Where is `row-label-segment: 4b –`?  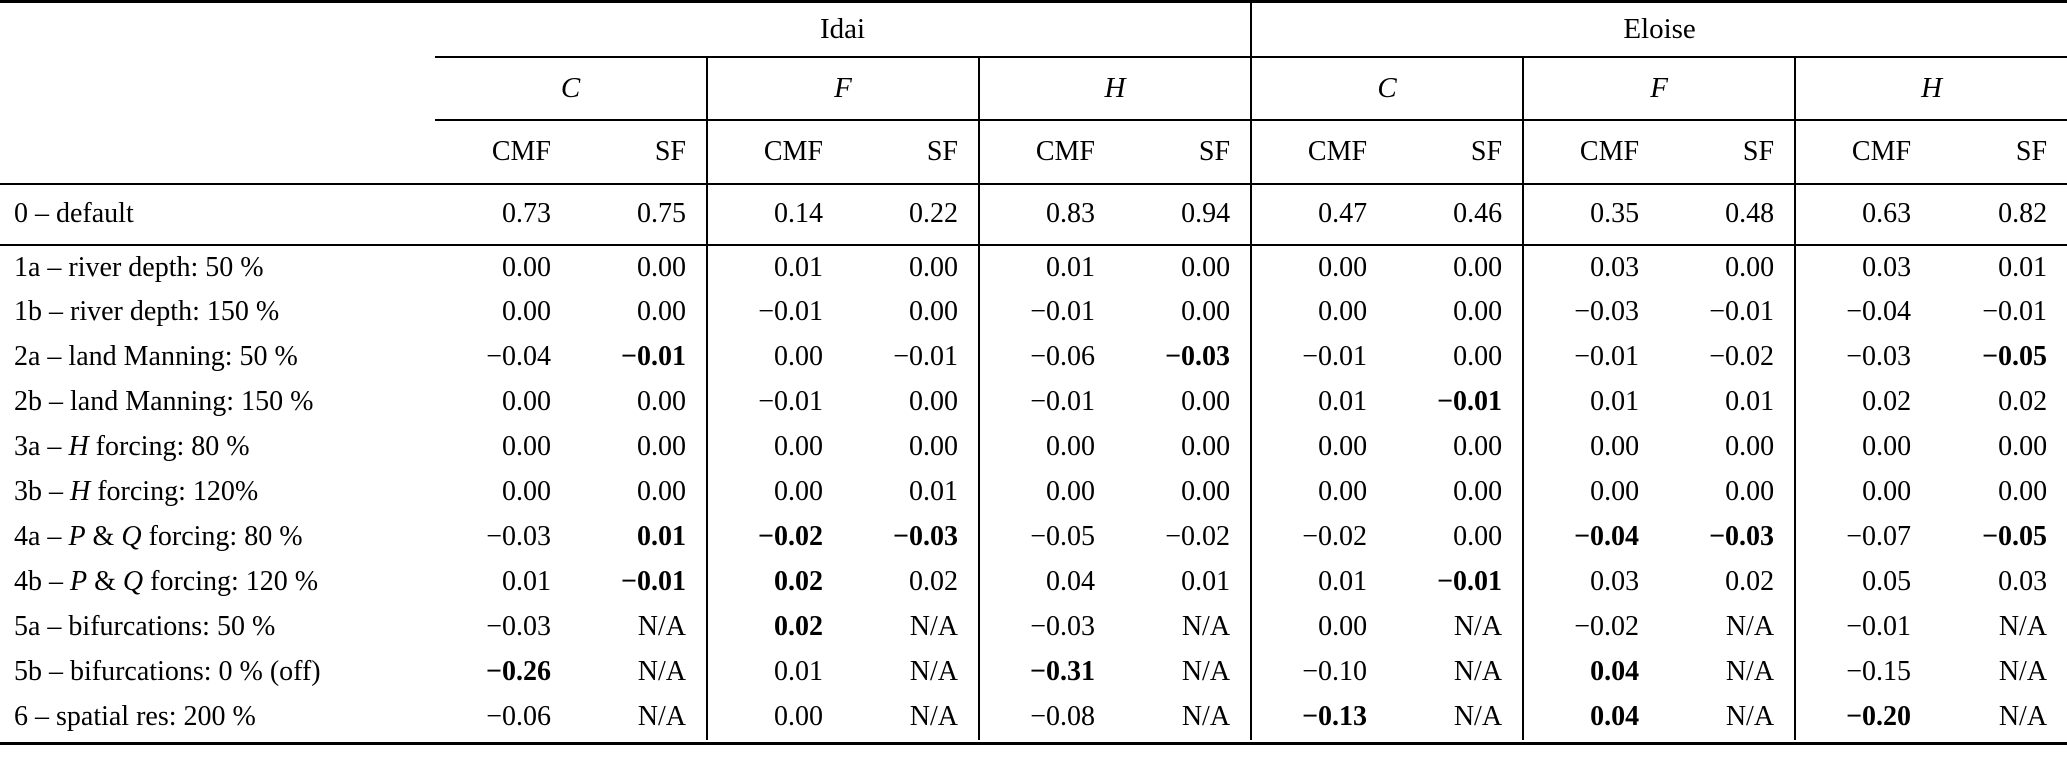
row-label-segment: 4b – is located at coordinates (42, 581).